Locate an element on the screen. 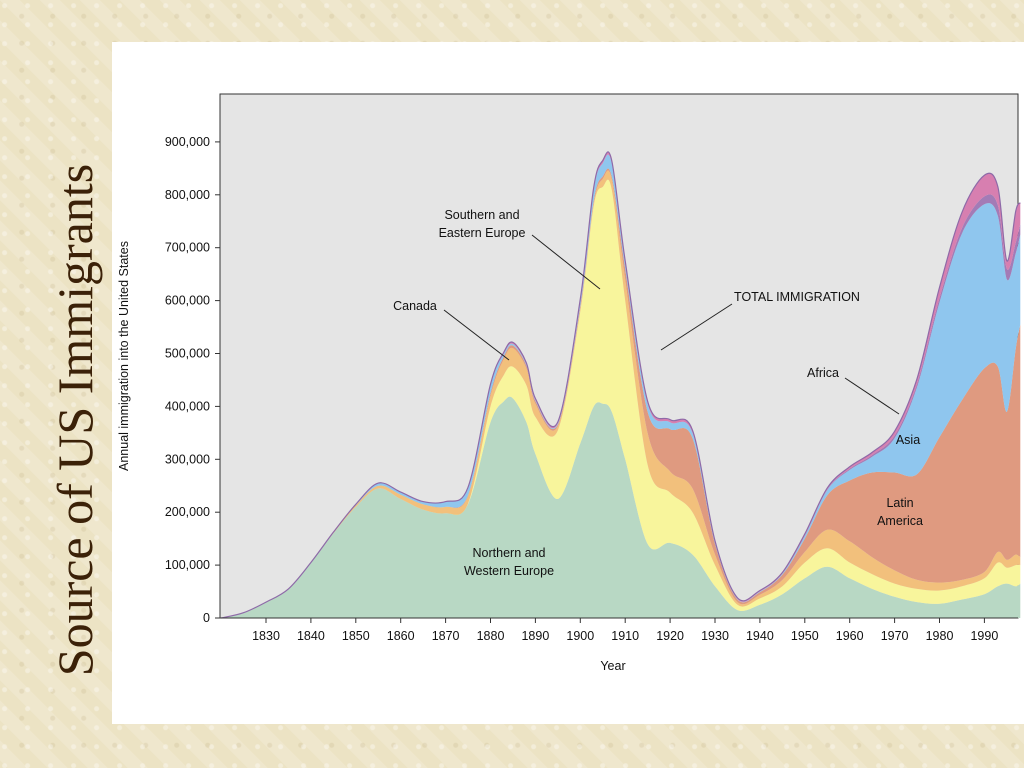 The width and height of the screenshot is (1024, 768). x-tick-label: 1910 is located at coordinates (625, 636).